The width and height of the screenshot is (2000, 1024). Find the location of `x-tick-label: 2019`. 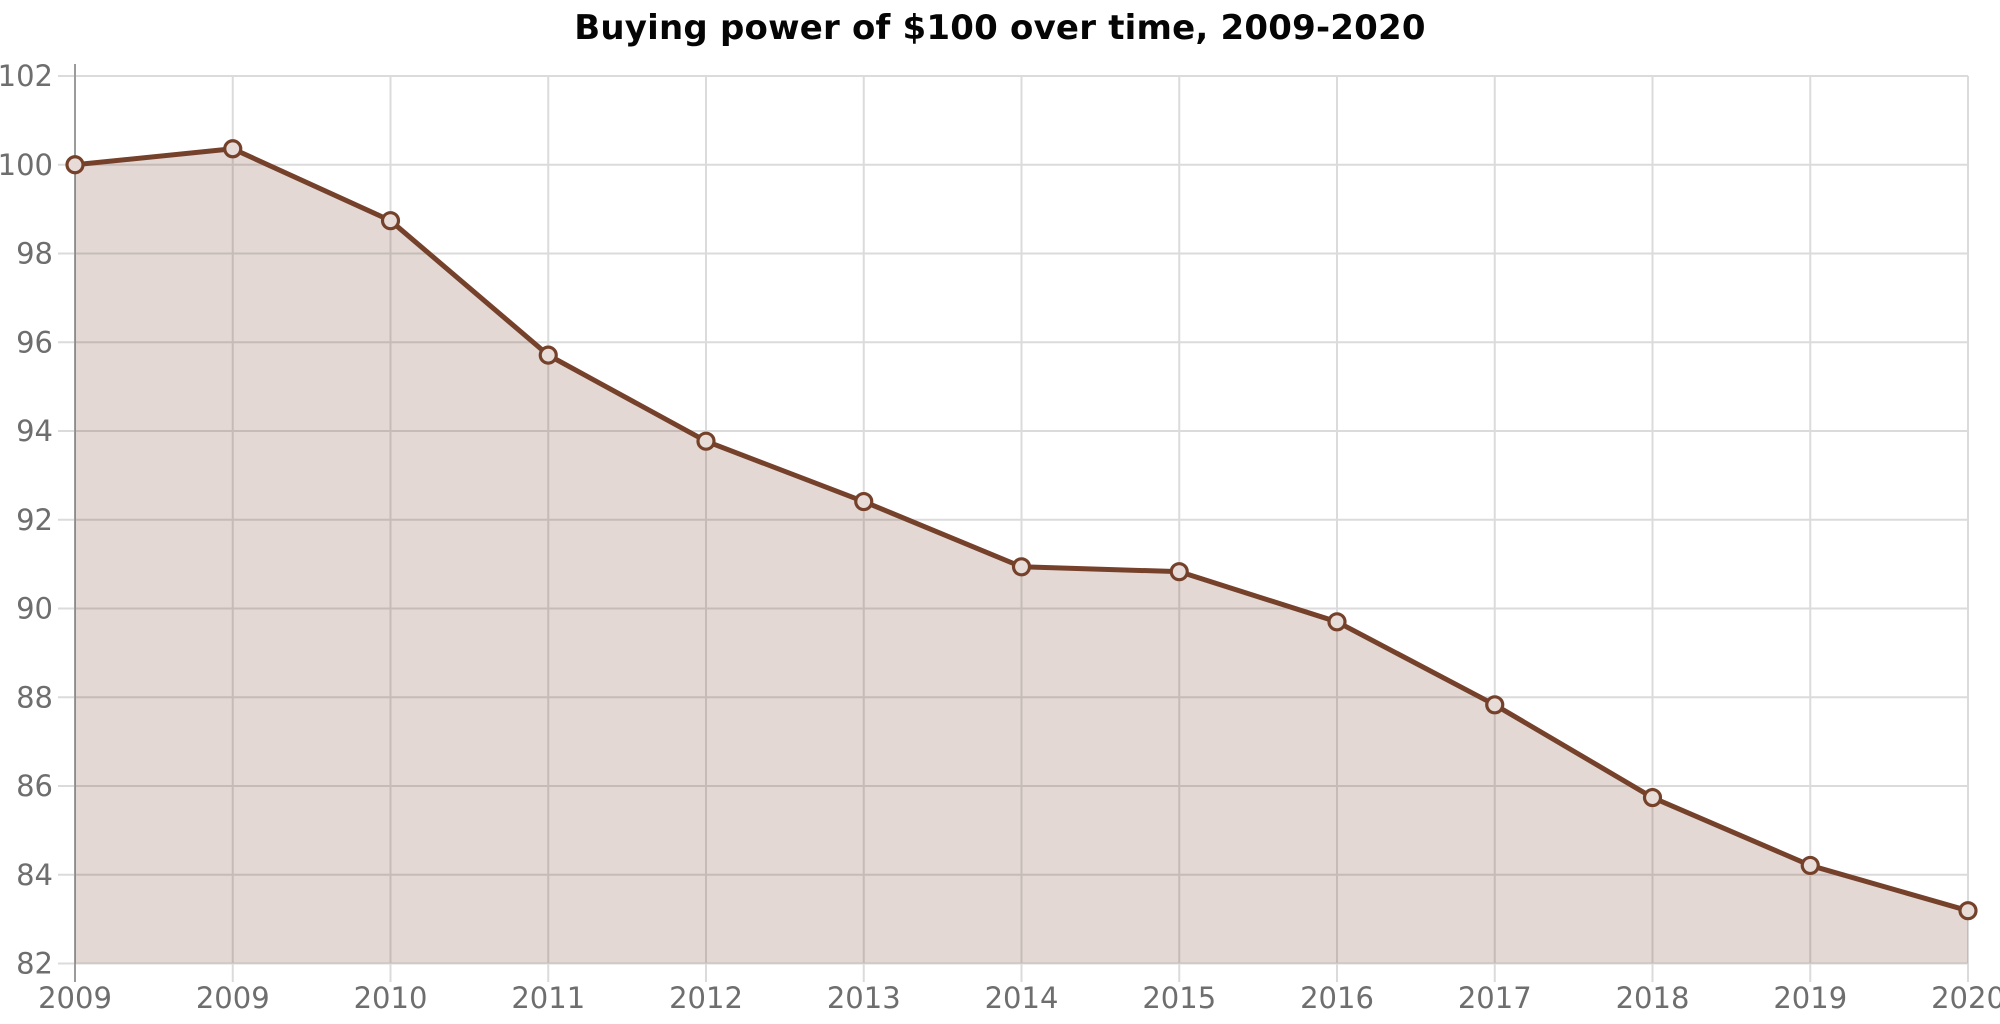

x-tick-label: 2019 is located at coordinates (1810, 998).